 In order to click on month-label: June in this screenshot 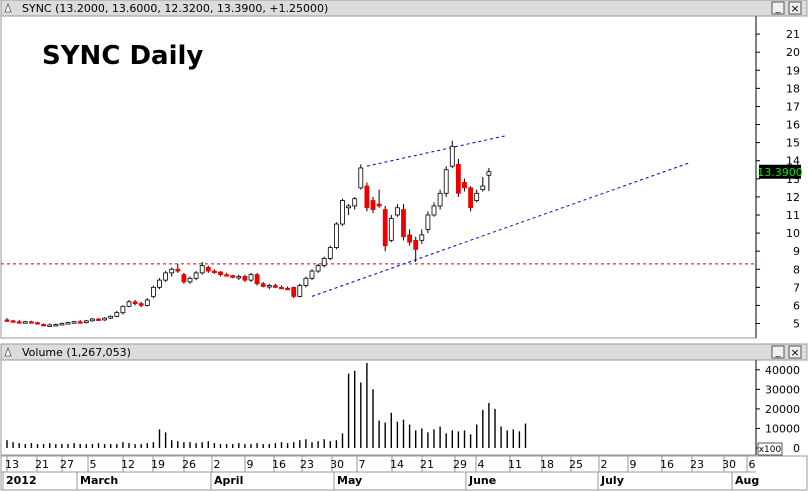, I will do `click(482, 480)`.